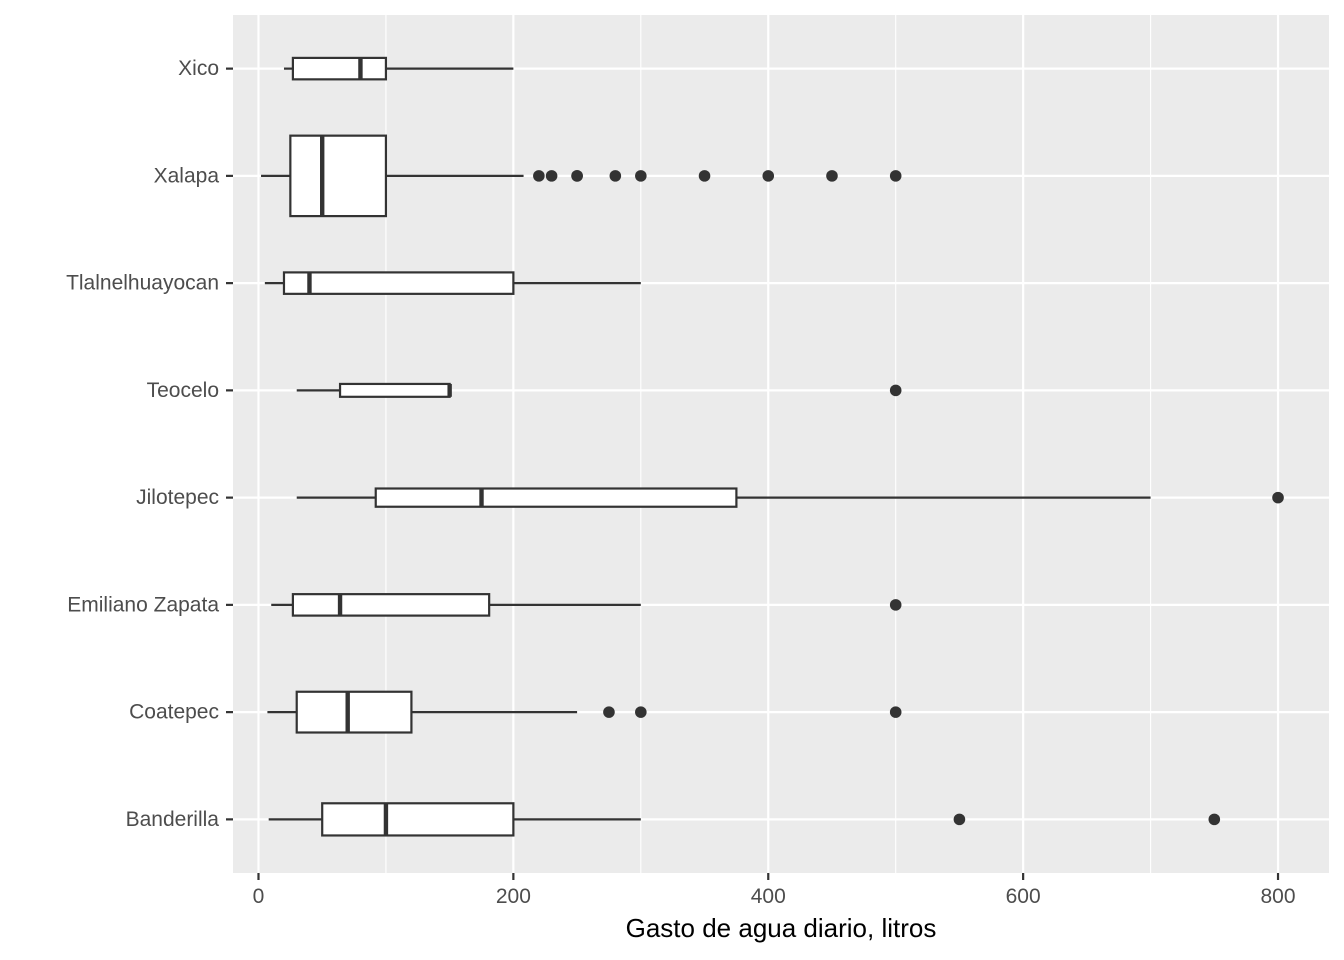  What do you see at coordinates (586, 605) in the screenshot?
I see `box-emiliano-zapata` at bounding box center [586, 605].